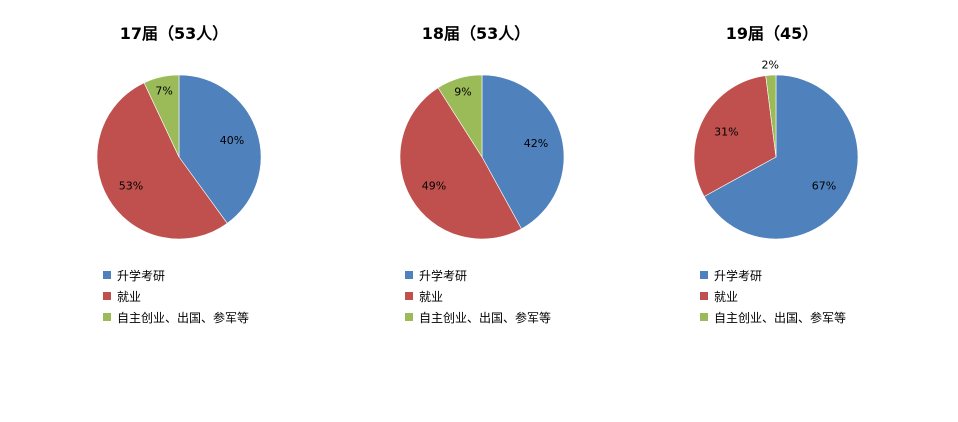 Image resolution: width=958 pixels, height=422 pixels. What do you see at coordinates (769, 65) in the screenshot?
I see `data-label: 2%` at bounding box center [769, 65].